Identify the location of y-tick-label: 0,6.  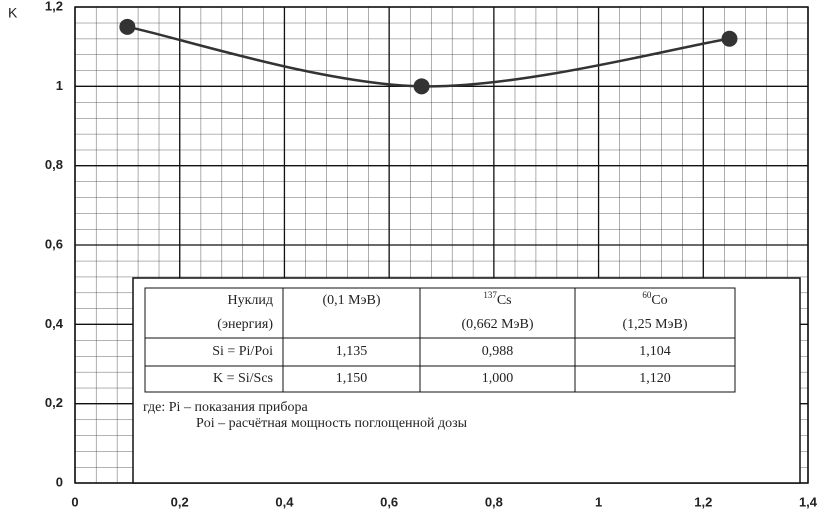
(54, 243).